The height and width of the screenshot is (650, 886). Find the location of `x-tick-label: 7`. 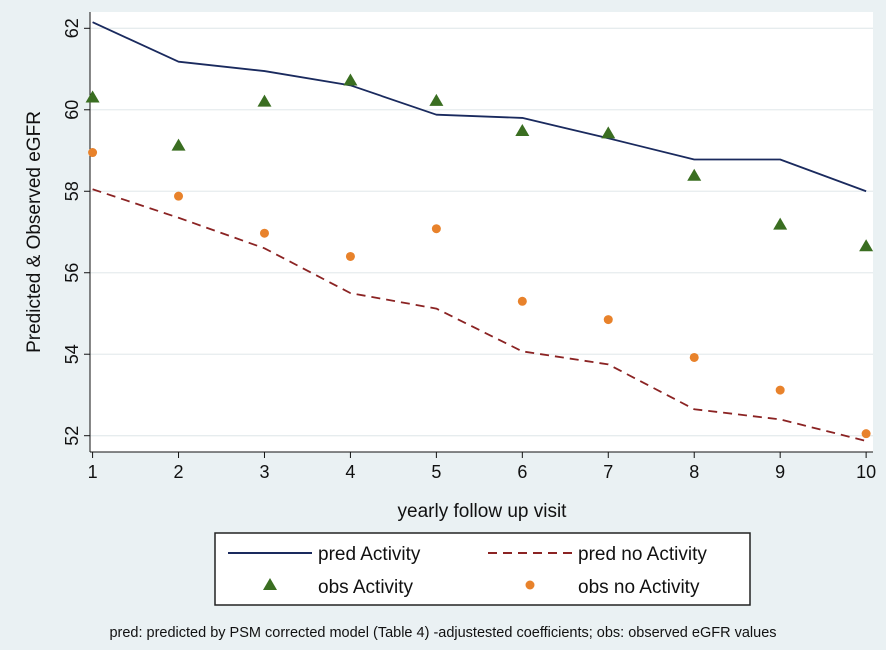

x-tick-label: 7 is located at coordinates (608, 472).